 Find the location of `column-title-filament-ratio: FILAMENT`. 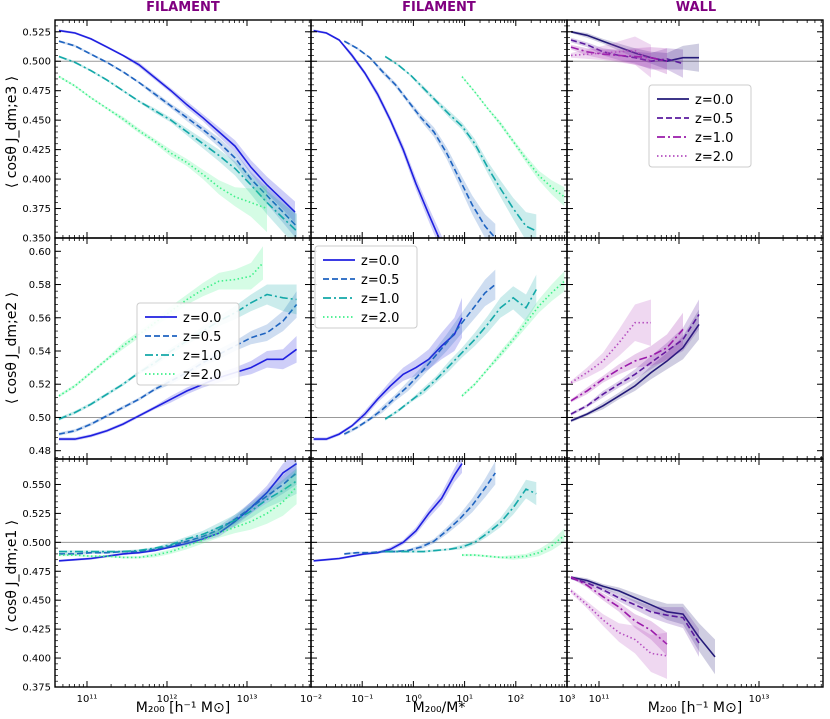

column-title-filament-ratio: FILAMENT is located at coordinates (439, 7).